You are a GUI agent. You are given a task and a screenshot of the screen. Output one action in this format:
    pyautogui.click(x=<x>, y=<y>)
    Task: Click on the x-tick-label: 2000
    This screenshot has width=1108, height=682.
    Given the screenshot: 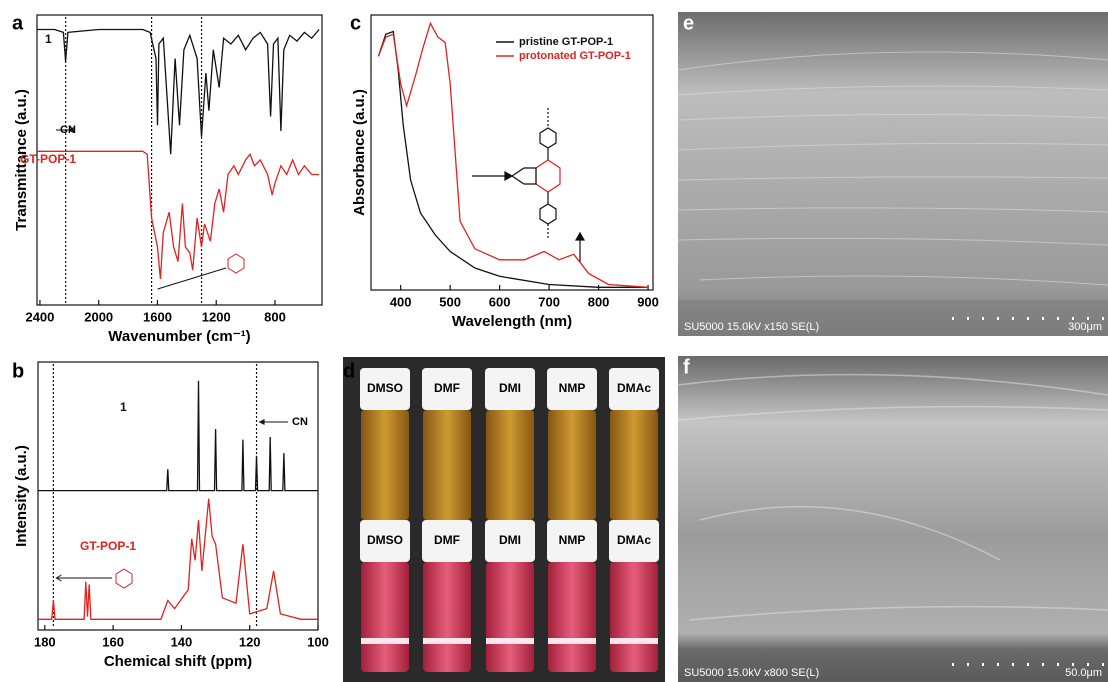 What is the action you would take?
    pyautogui.click(x=98, y=316)
    